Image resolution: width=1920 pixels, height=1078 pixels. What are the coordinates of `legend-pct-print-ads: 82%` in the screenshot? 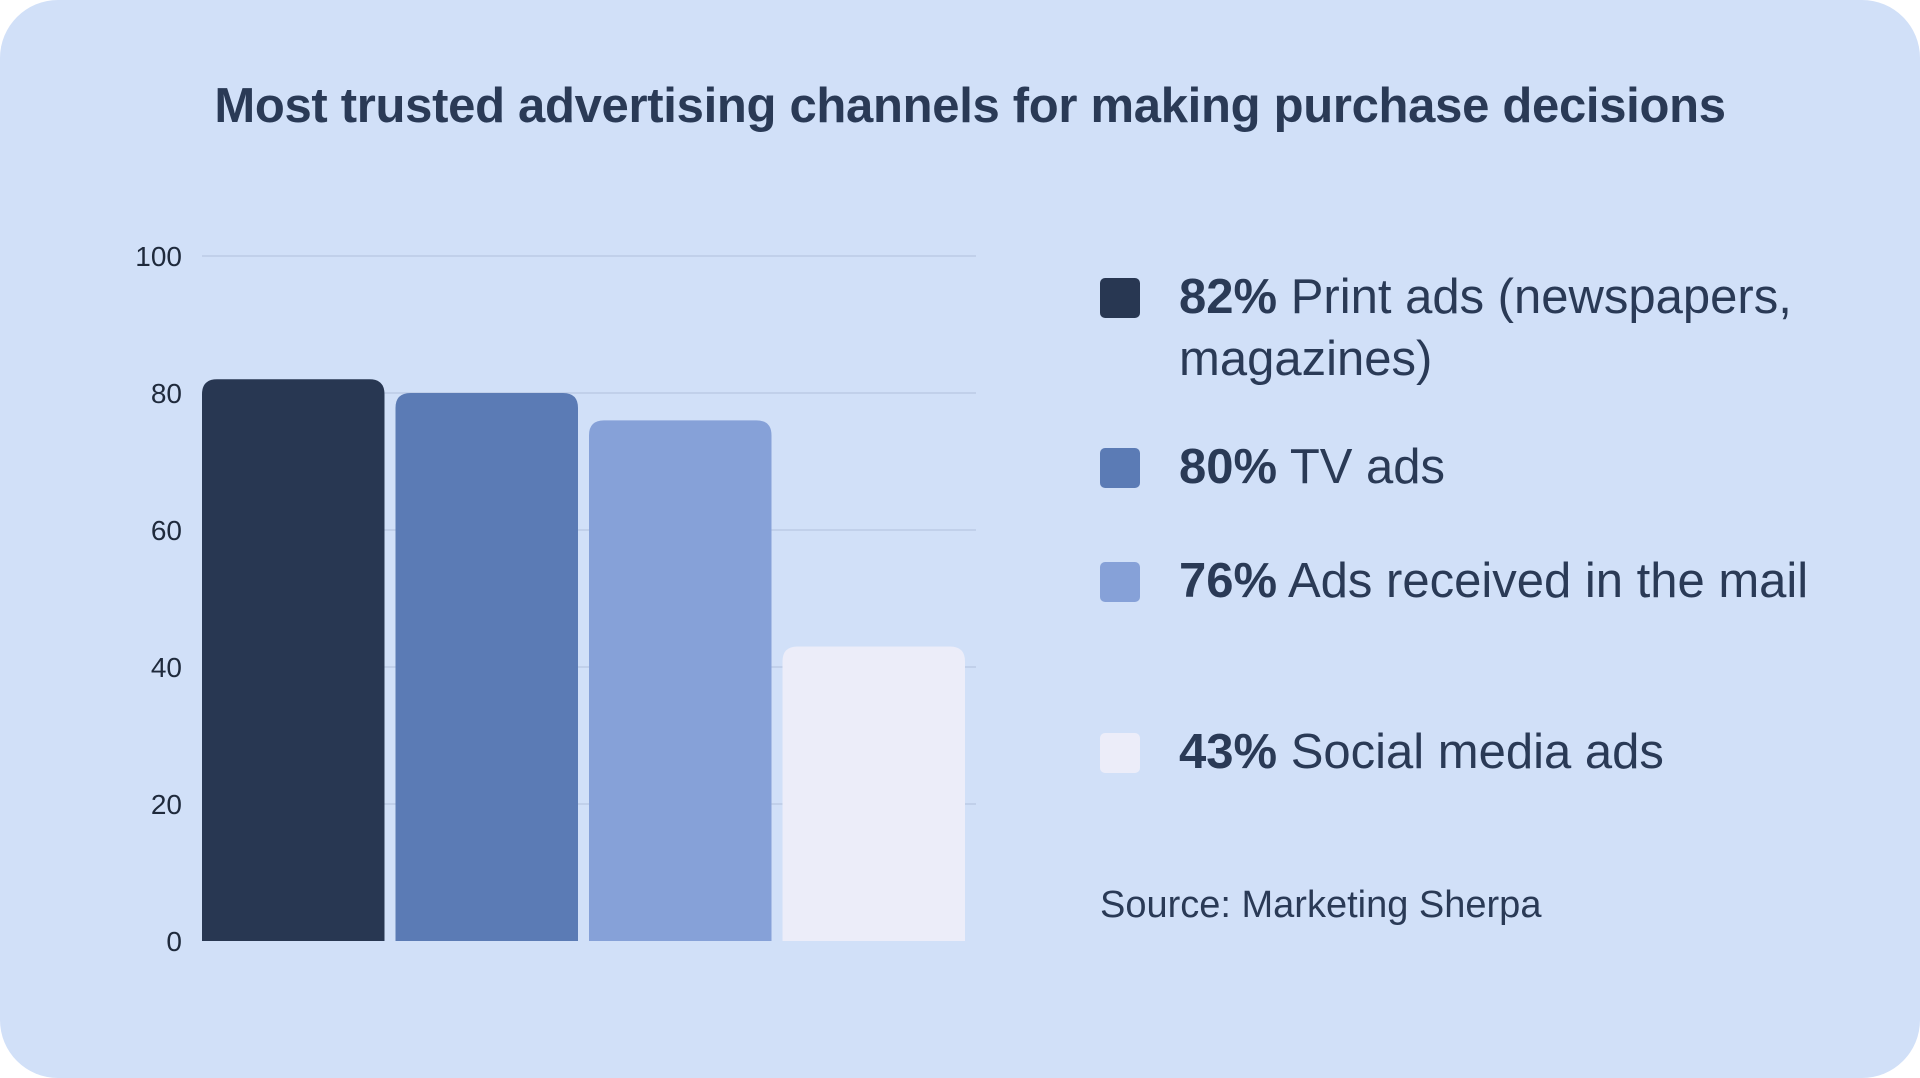 It's located at (1228, 297).